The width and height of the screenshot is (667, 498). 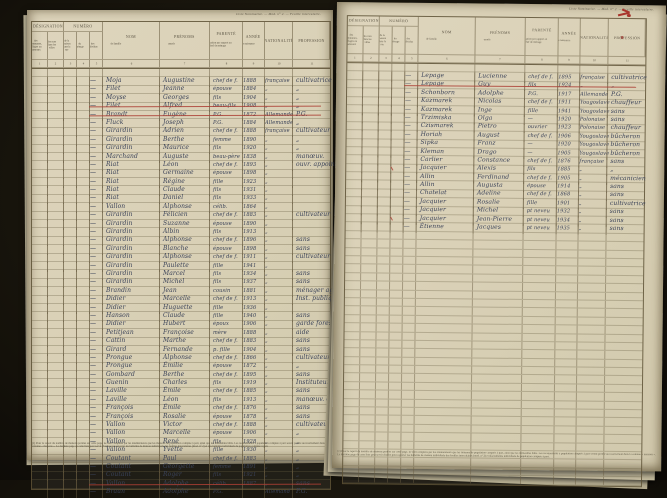 What do you see at coordinates (131, 178) in the screenshot?
I see `cell-nom: Riat` at bounding box center [131, 178].